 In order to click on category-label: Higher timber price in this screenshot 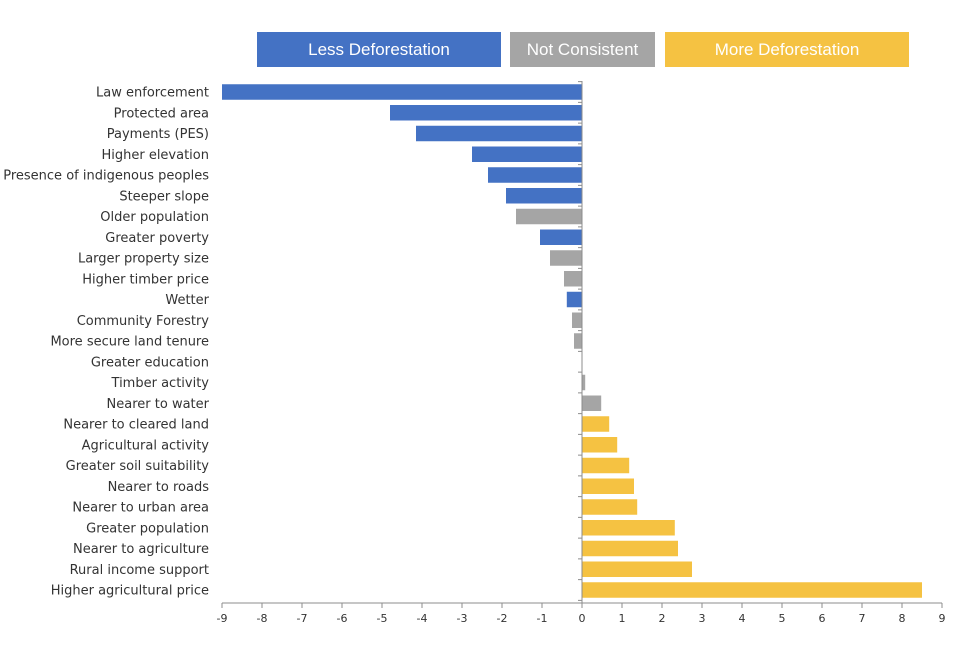, I will do `click(145, 279)`.